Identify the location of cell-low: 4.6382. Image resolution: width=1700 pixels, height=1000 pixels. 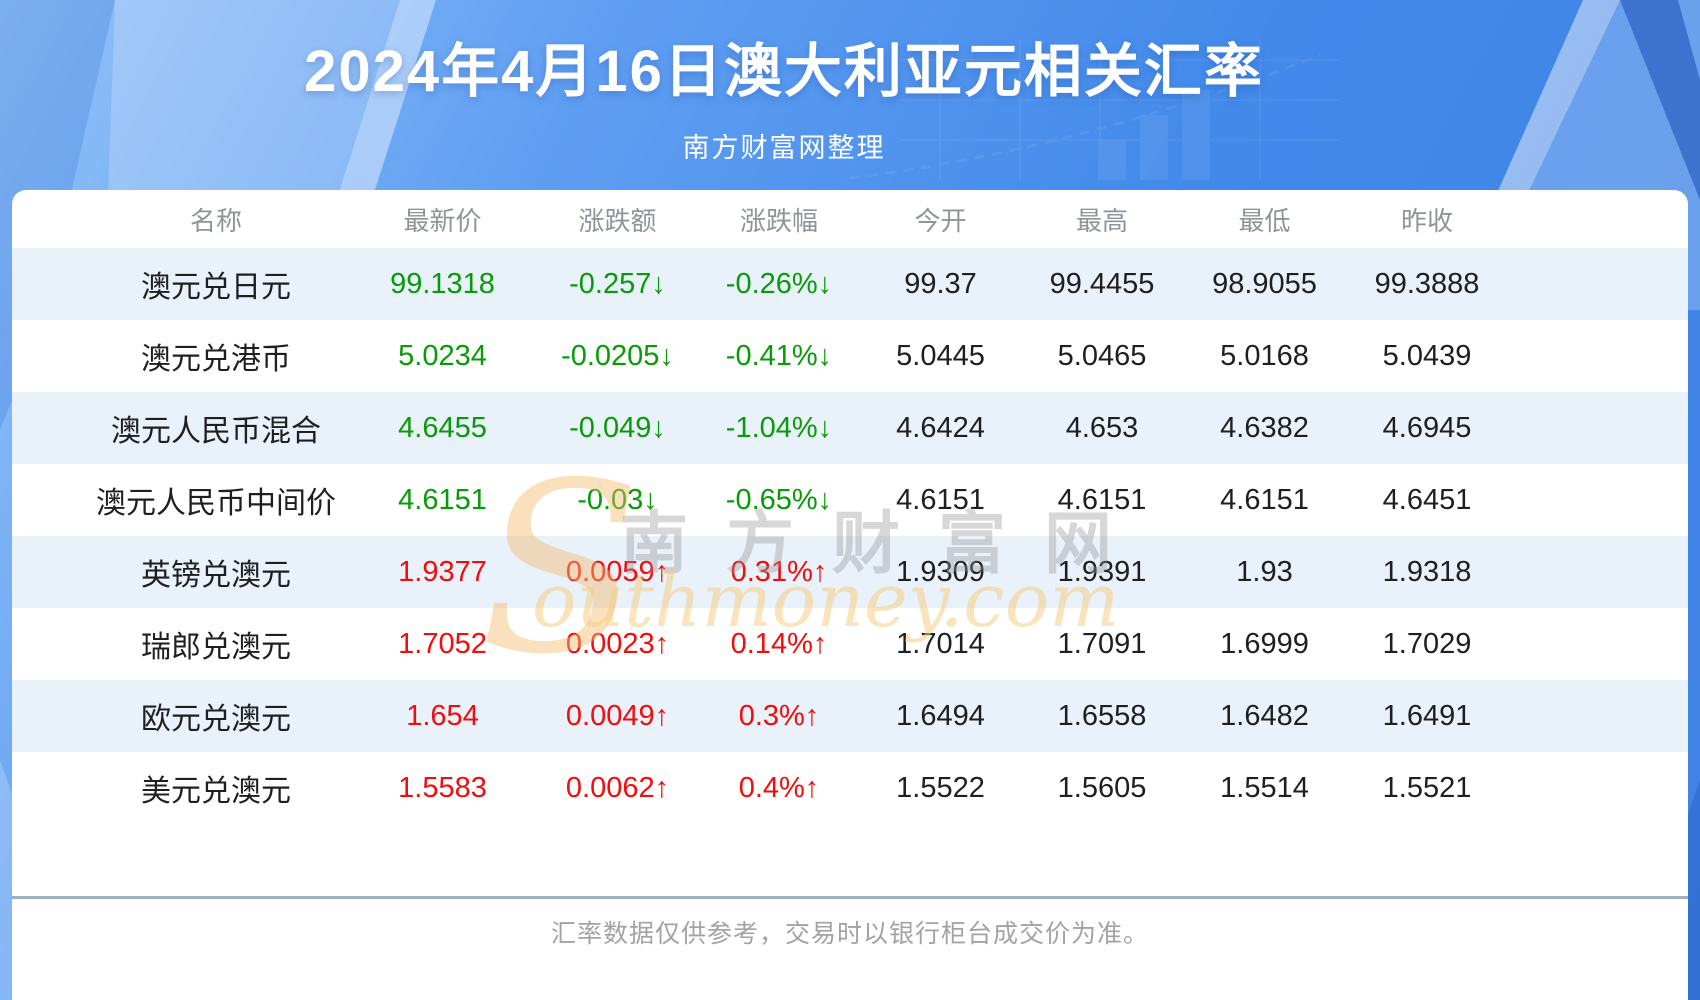
(1264, 427).